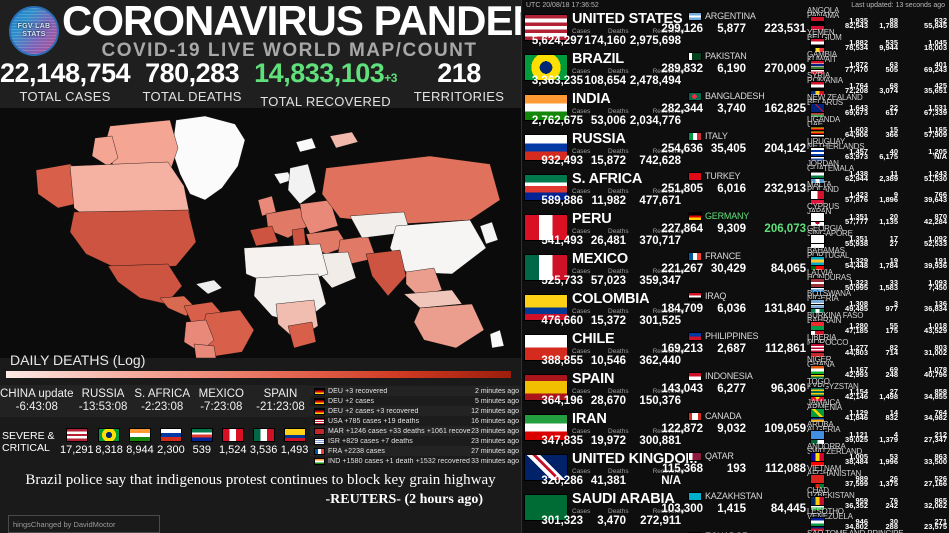 This screenshot has width=949, height=533. What do you see at coordinates (877, 388) in the screenshot?
I see `country-row: TOGO 1,154 27 858` at bounding box center [877, 388].